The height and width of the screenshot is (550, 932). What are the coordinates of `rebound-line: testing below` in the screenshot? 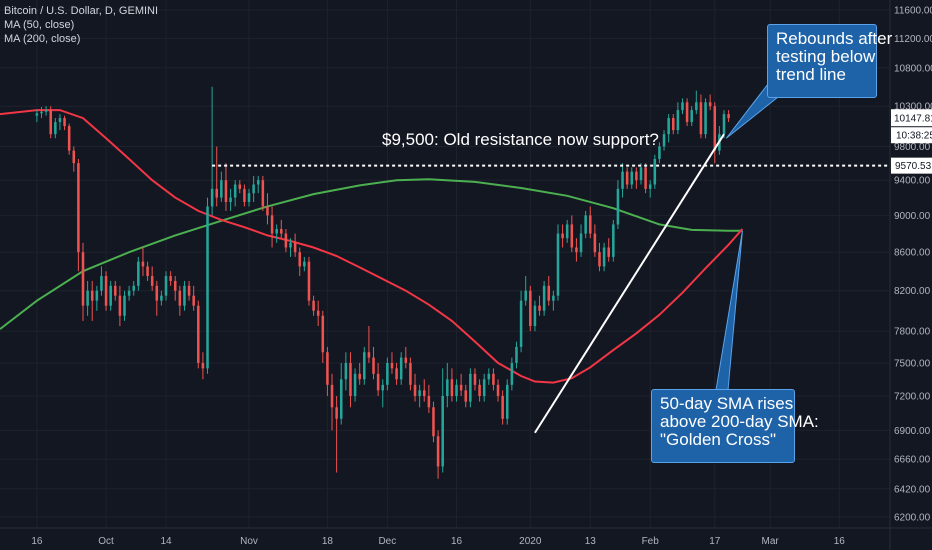 It's located at (826, 56).